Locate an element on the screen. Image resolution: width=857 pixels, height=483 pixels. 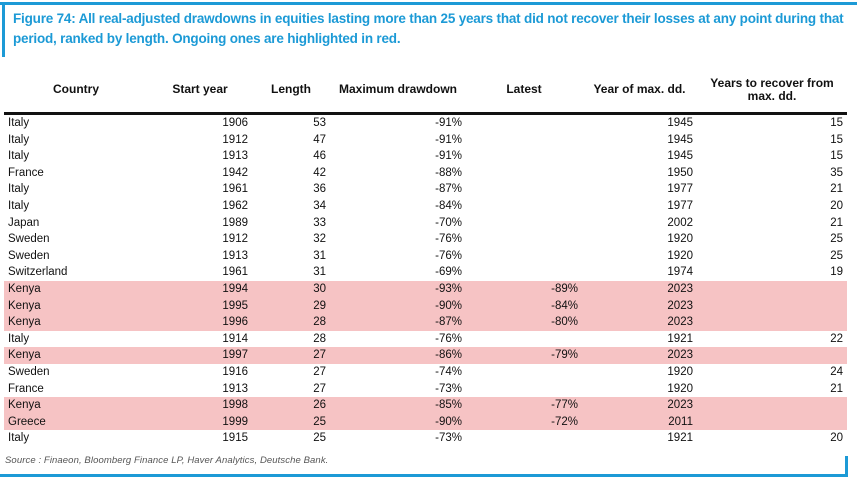
cell-max_drawdown: -70% is located at coordinates (448, 222).